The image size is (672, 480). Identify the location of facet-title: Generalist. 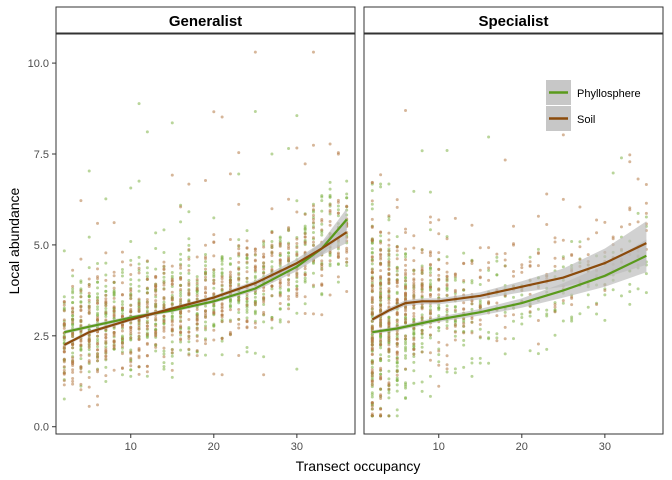
(205, 21).